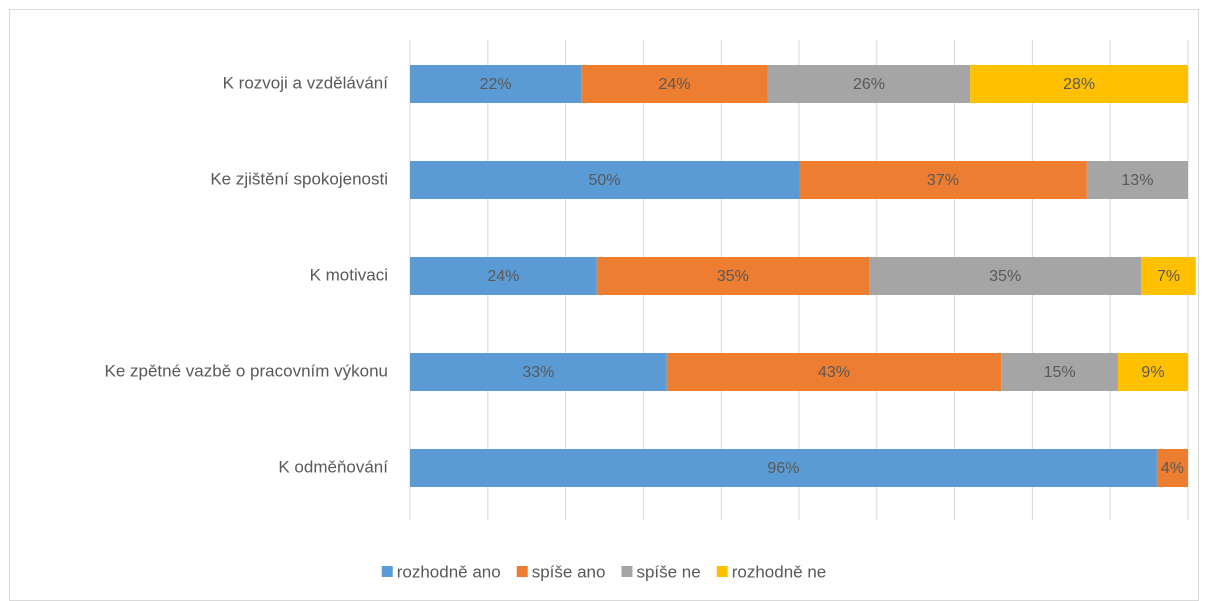 This screenshot has height=601, width=1208. I want to click on data-label: 13%, so click(1137, 180).